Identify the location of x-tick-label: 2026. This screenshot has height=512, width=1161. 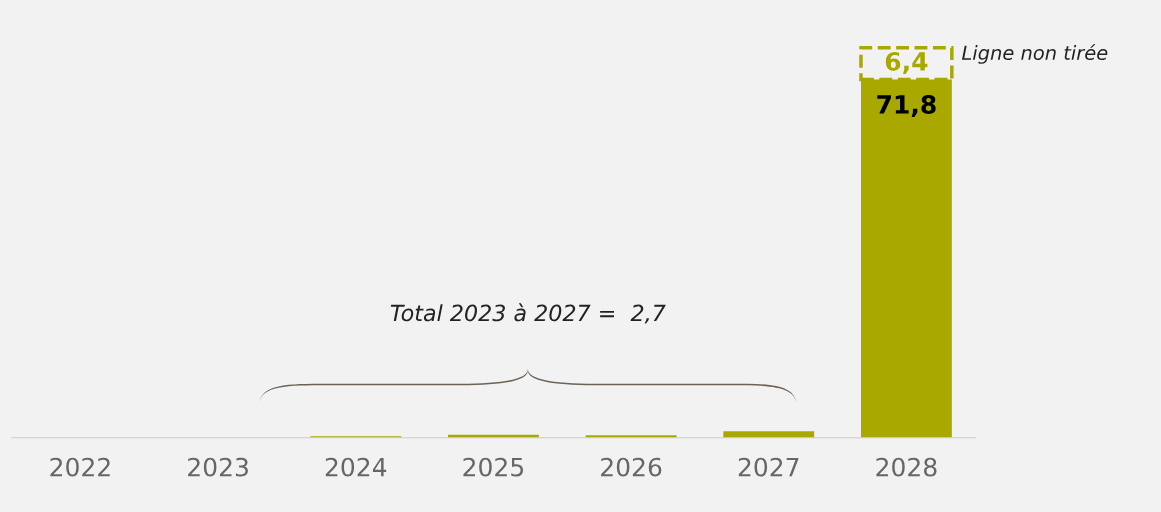
(631, 467).